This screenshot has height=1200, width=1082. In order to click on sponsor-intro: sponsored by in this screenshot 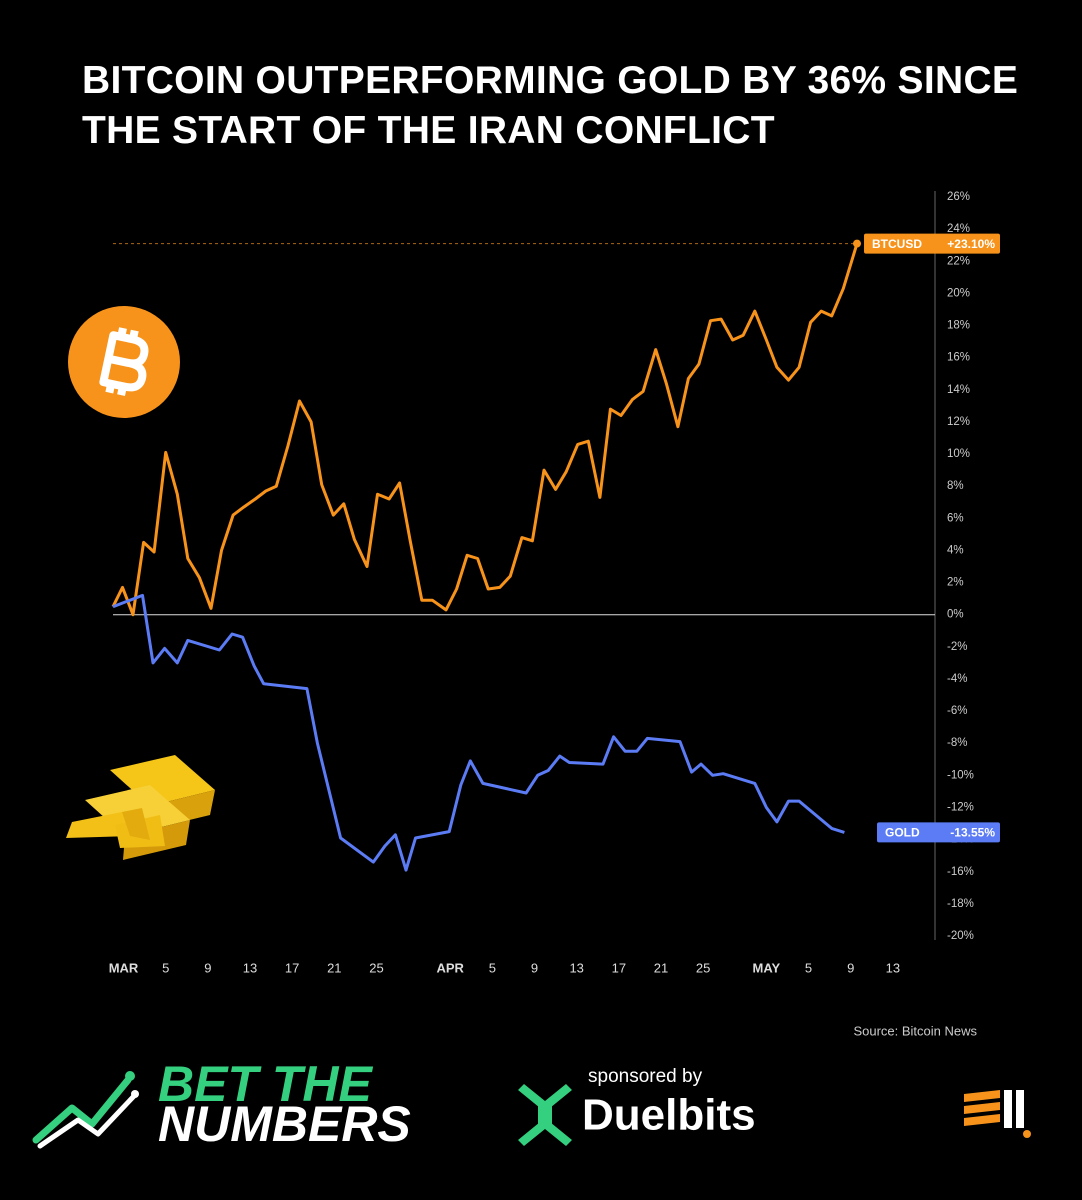, I will do `click(645, 1076)`.